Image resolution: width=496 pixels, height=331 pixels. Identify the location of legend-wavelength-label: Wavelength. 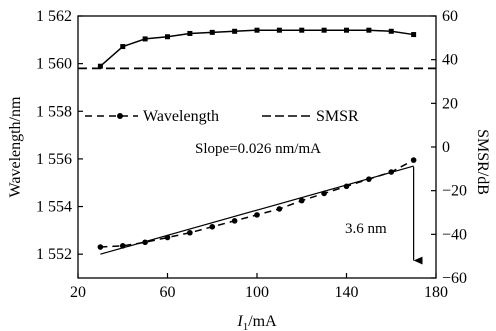
(181, 116).